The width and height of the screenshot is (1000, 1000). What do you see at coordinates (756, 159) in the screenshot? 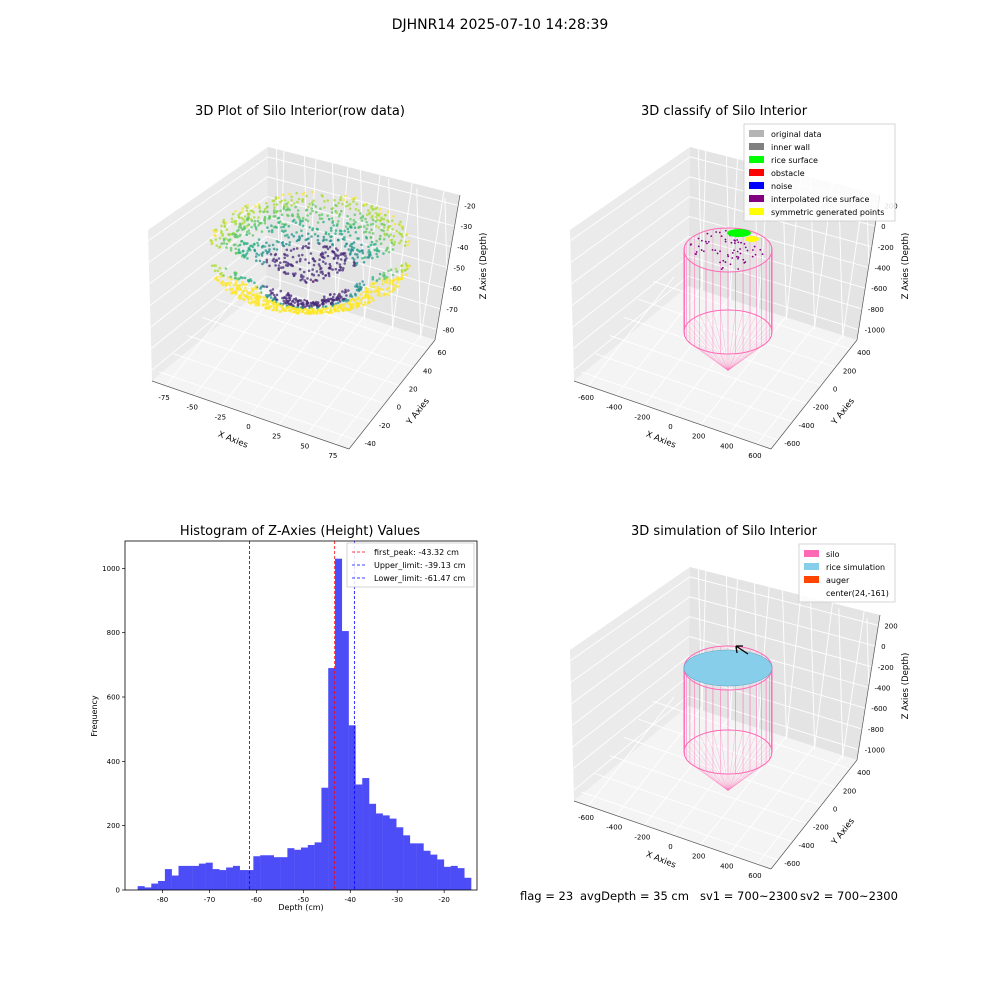
I see `classify-legend-swatch` at bounding box center [756, 159].